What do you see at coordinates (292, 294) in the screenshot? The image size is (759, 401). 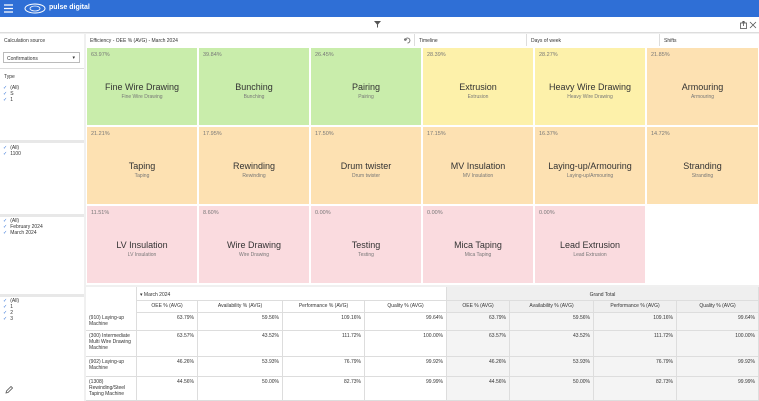 I see `group-header: ▾ March 2024` at bounding box center [292, 294].